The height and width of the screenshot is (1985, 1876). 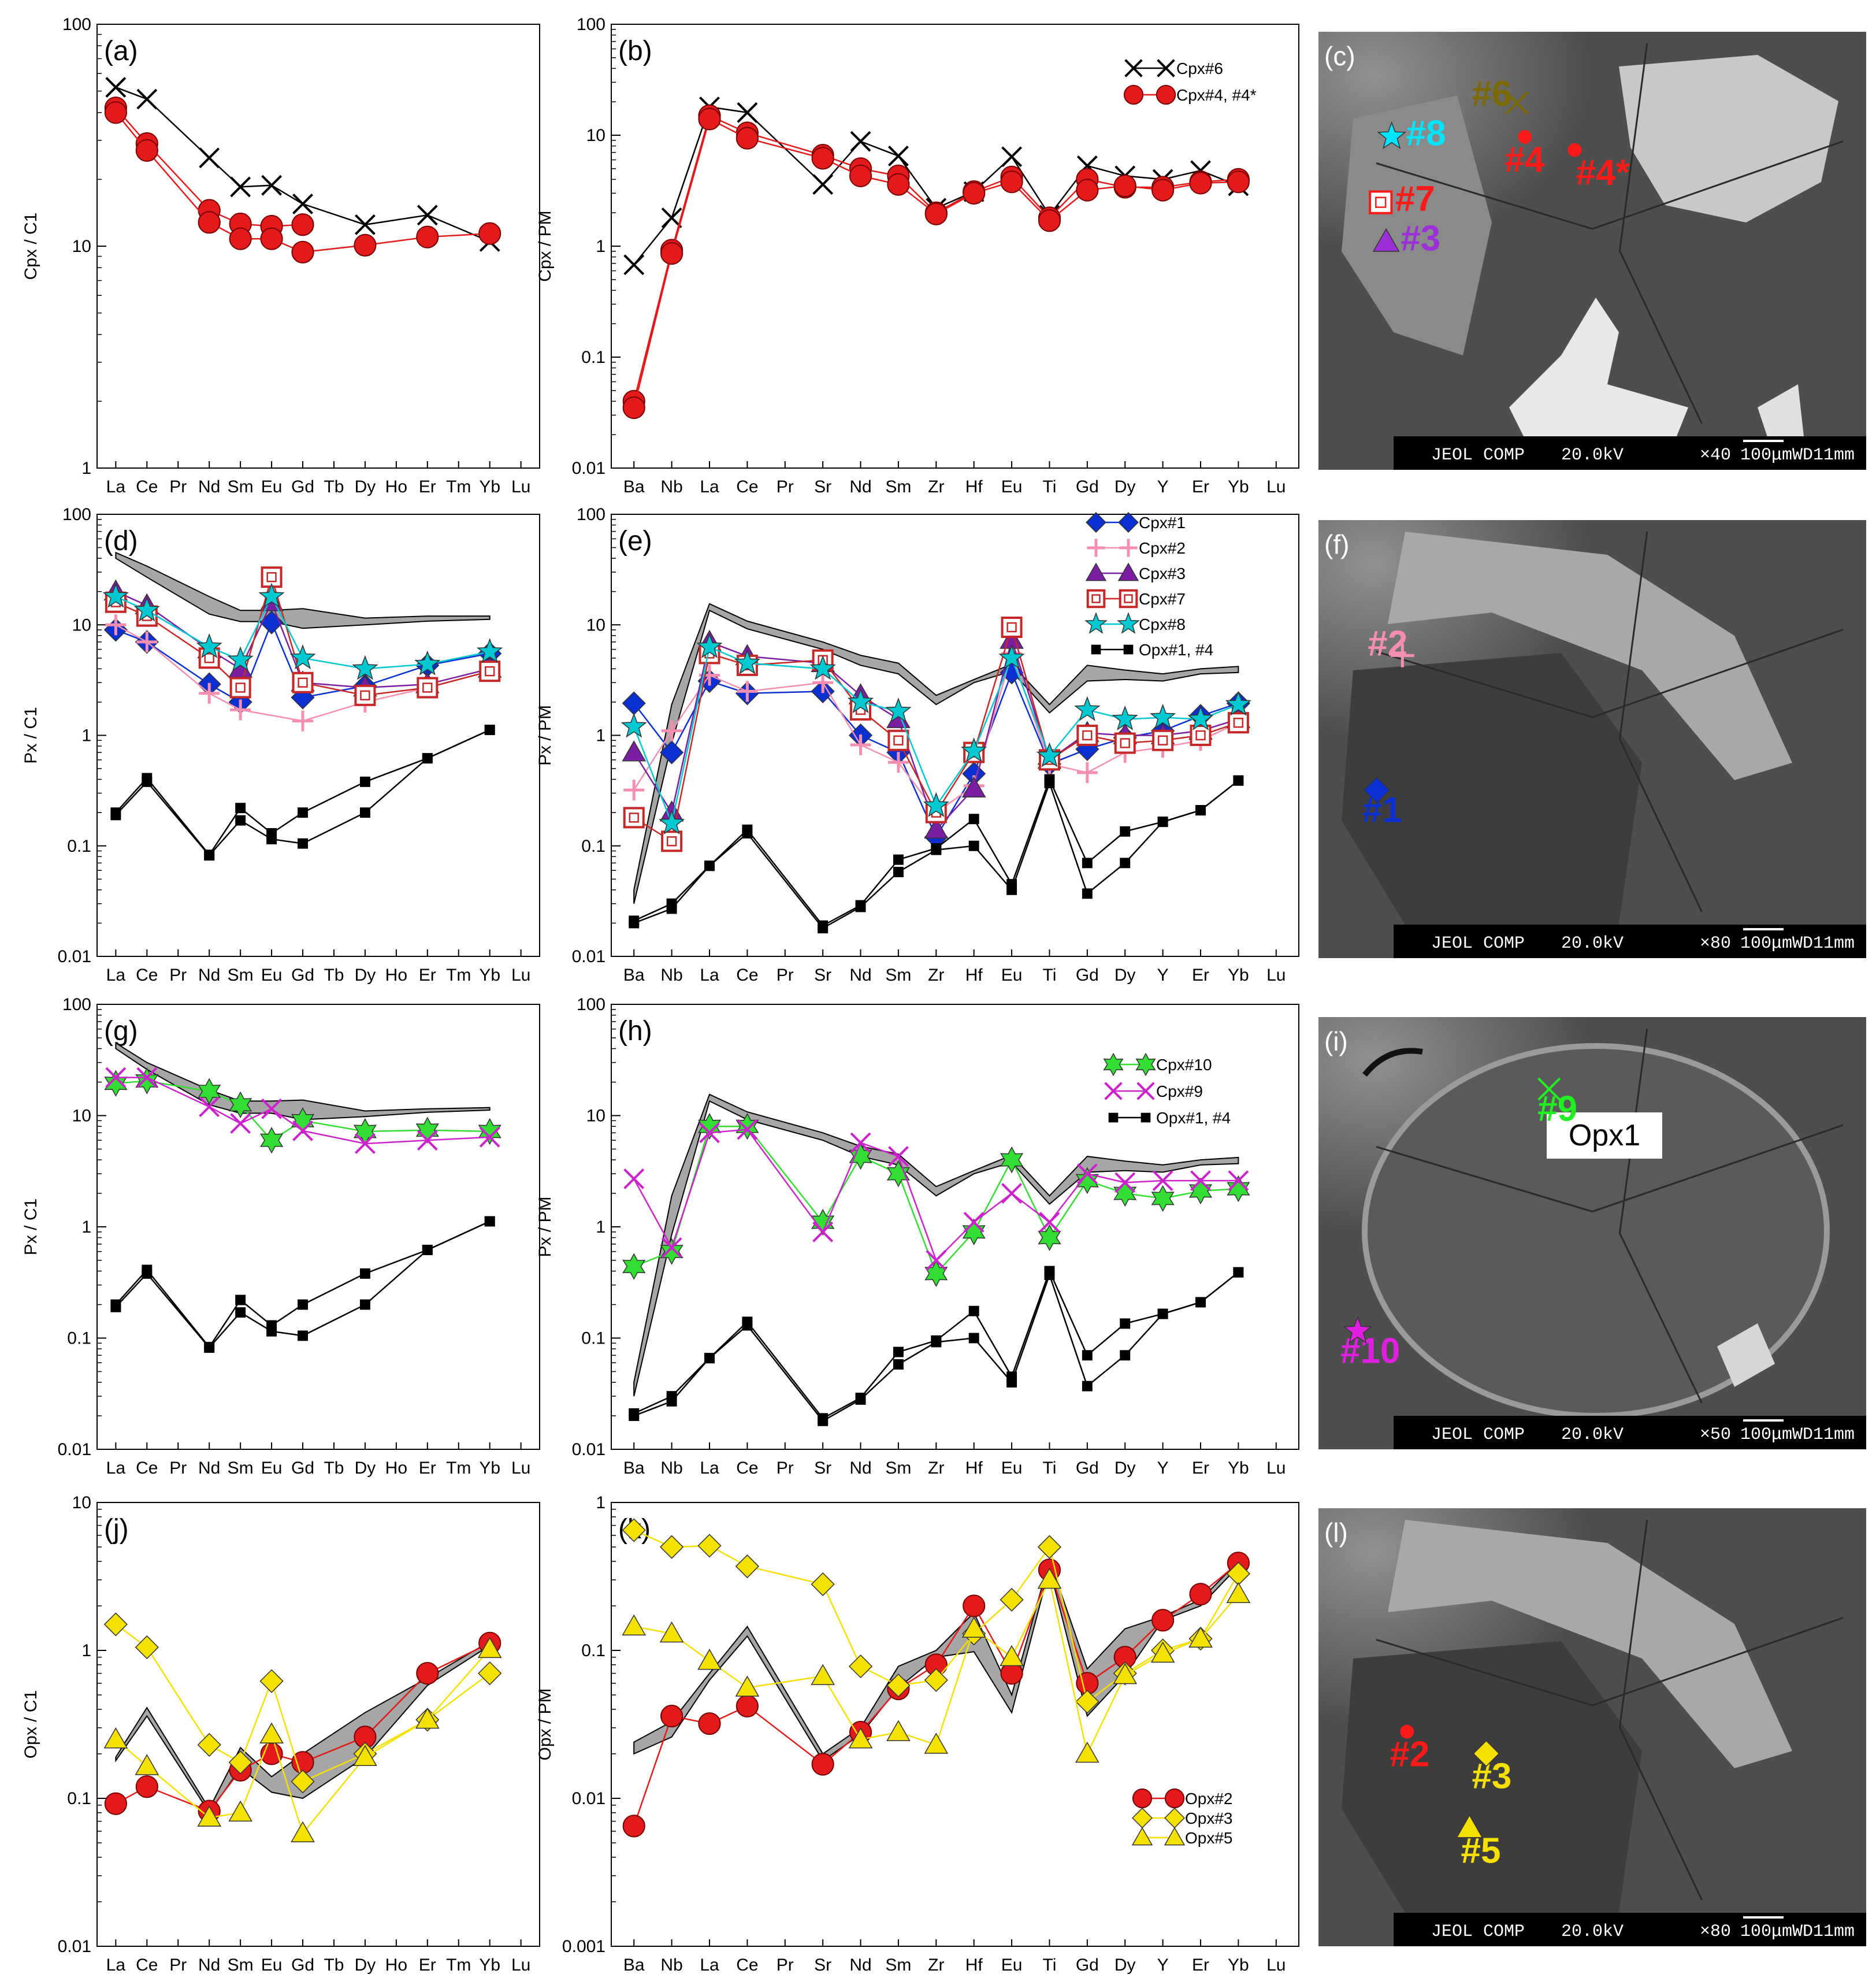 What do you see at coordinates (936, 755) in the screenshot?
I see `series-line-cpx1` at bounding box center [936, 755].